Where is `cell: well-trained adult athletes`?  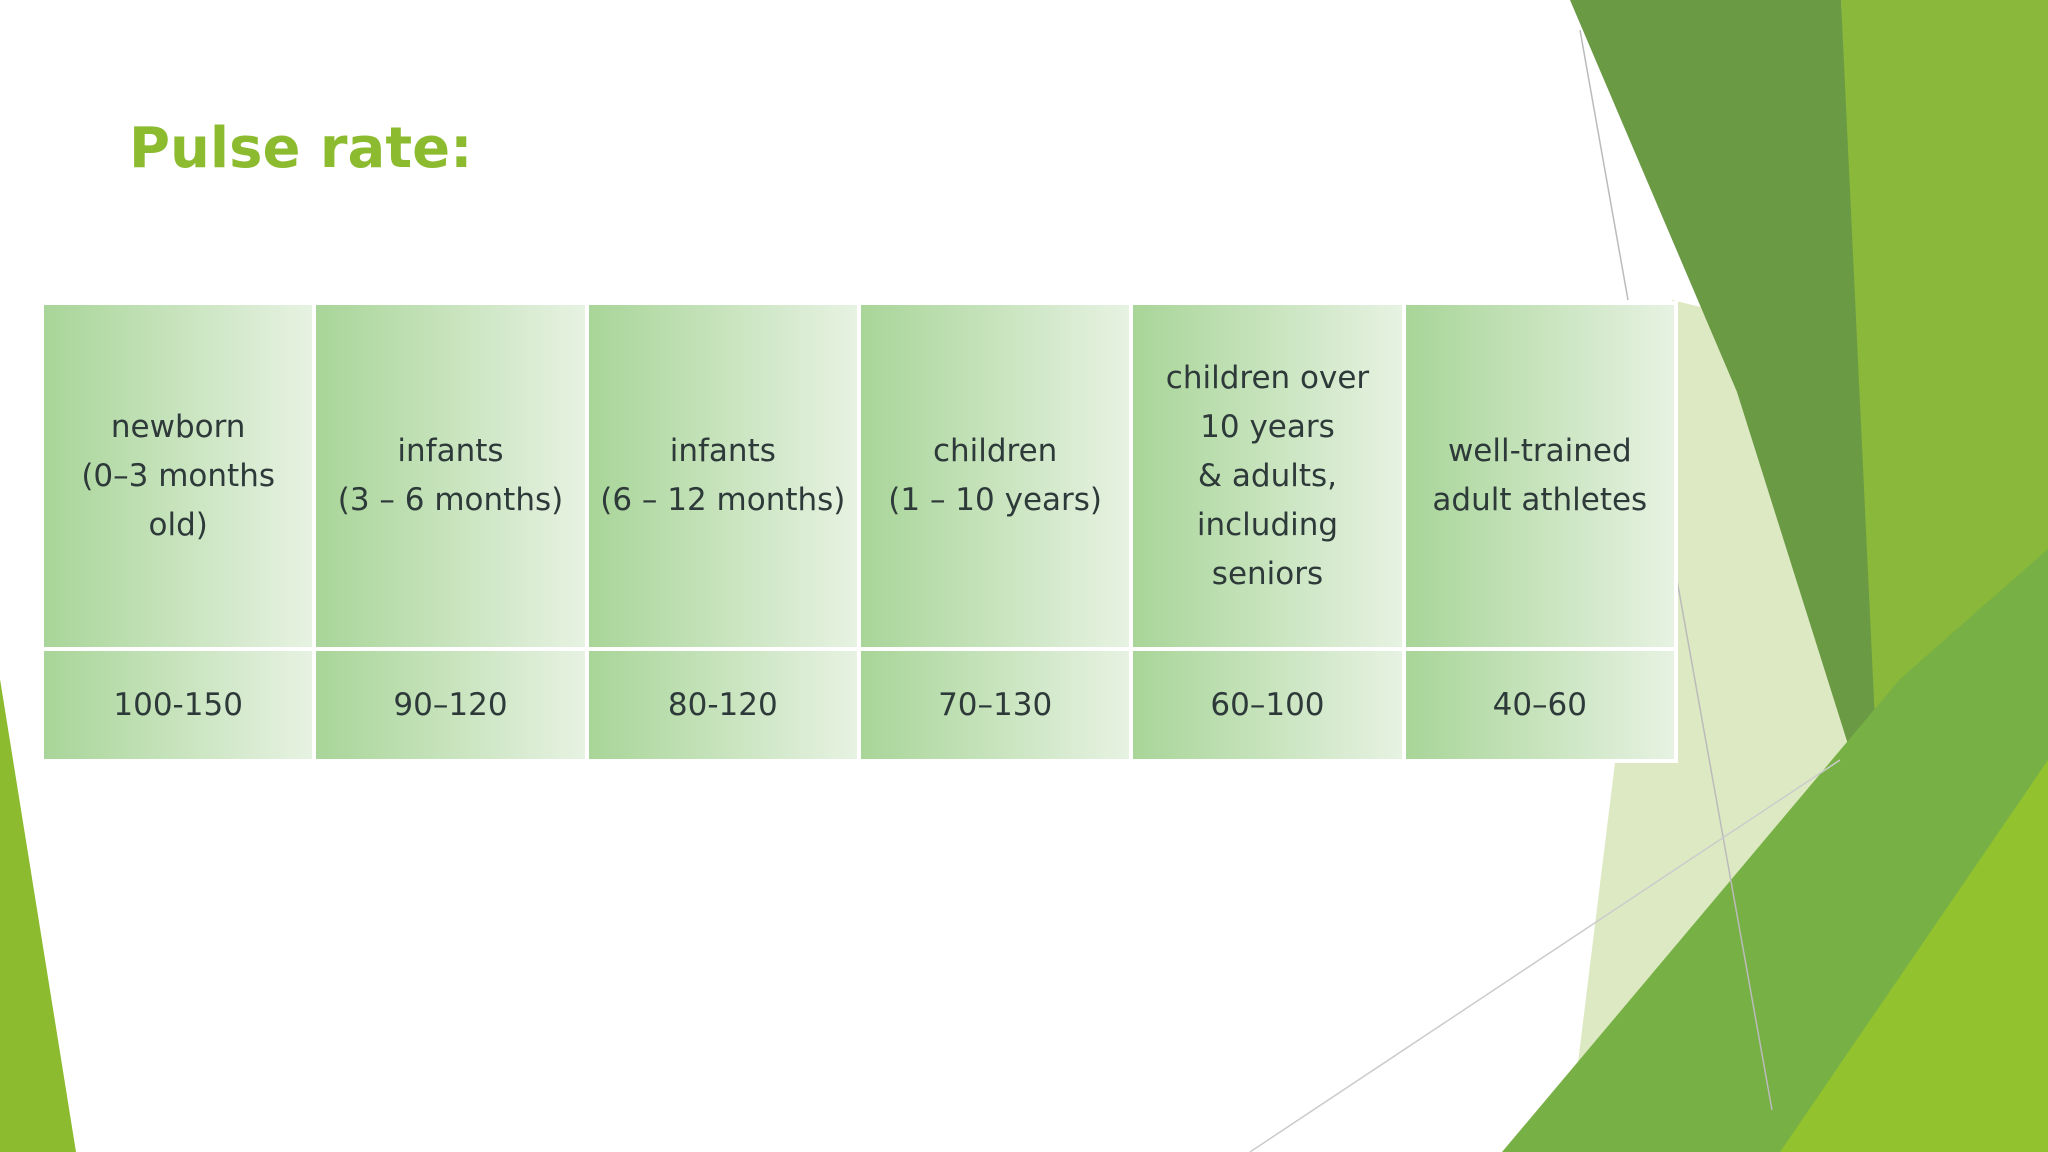
cell: well-trained adult athletes is located at coordinates (1540, 476).